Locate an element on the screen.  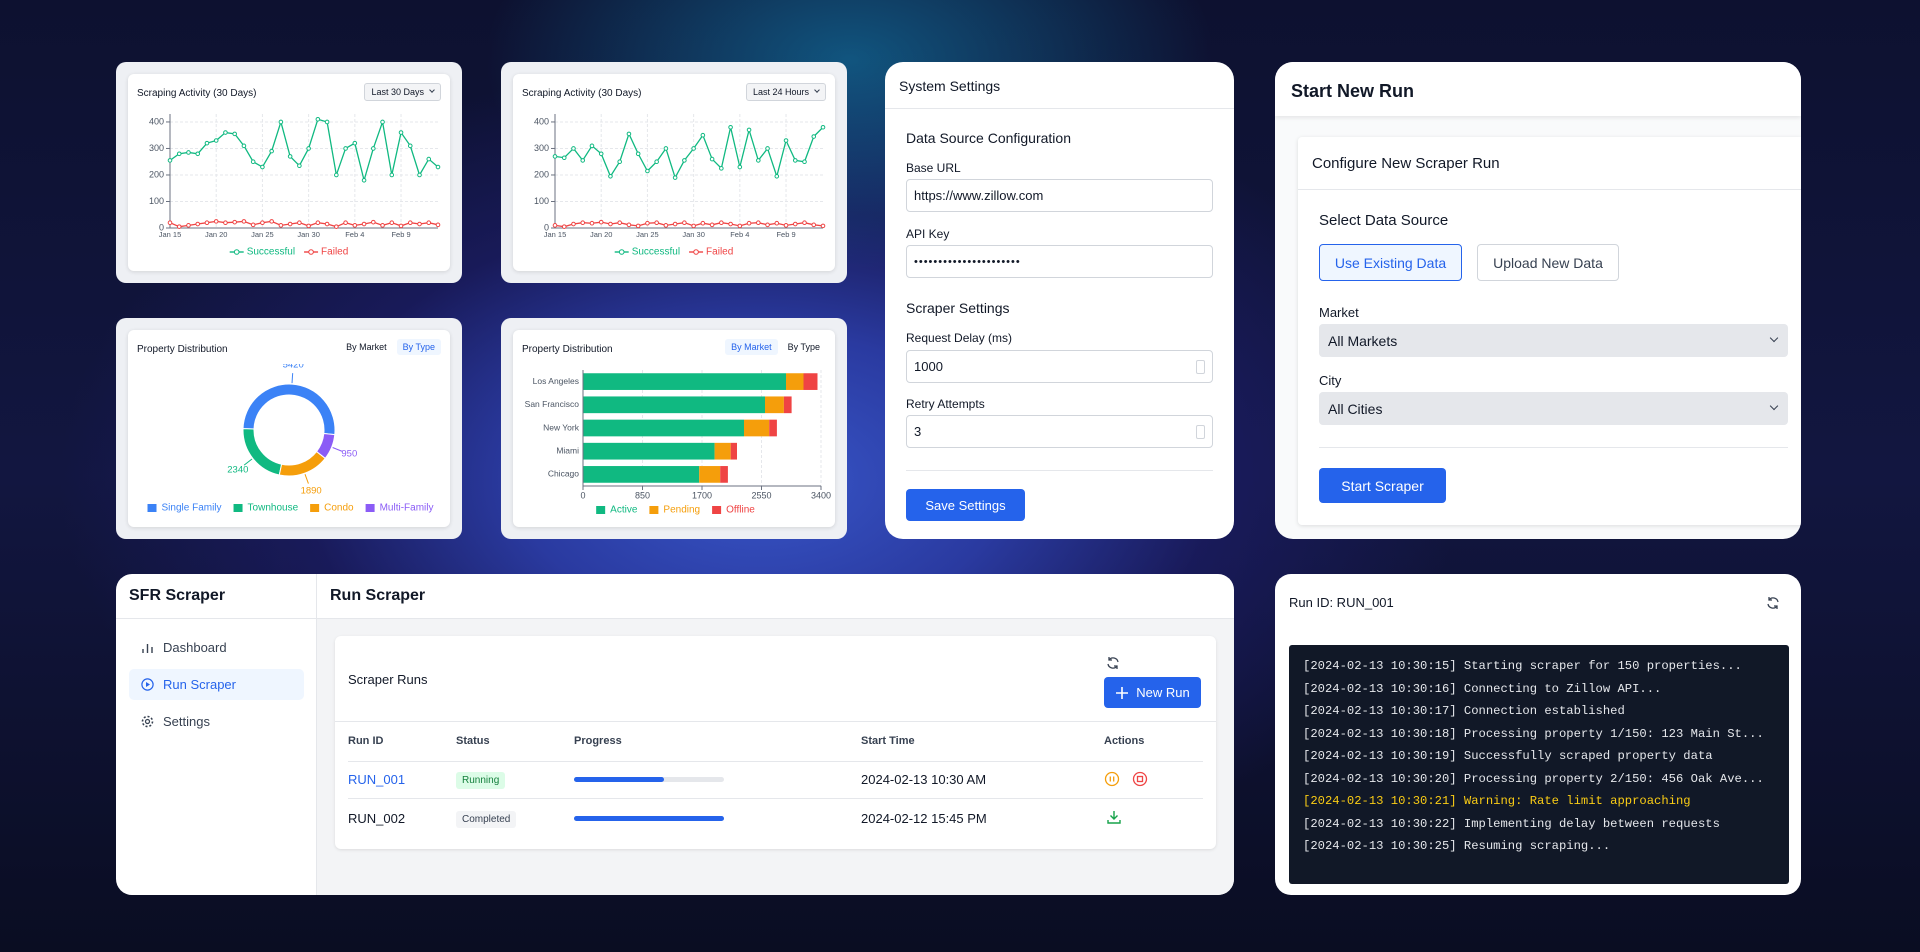
progress-bar is located at coordinates (649, 818).